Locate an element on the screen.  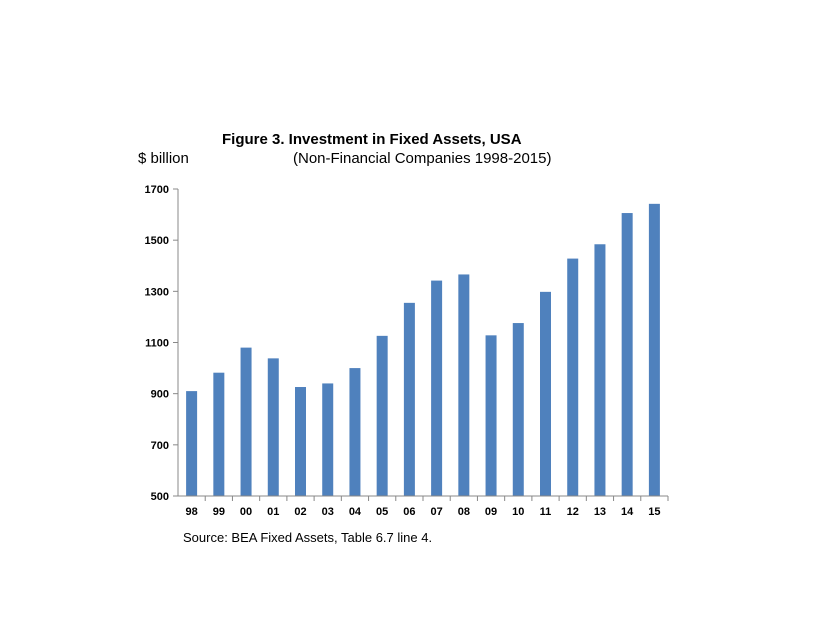
x-axis: 98 99 00 01 02 03 04 05 06 07 08 09 10 11 12 13 14 15 is located at coordinates (427, 507).